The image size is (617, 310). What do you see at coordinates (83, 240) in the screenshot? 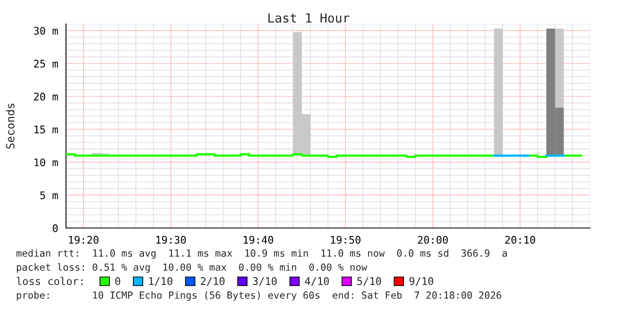
I see `x-tick-label: 19:20` at bounding box center [83, 240].